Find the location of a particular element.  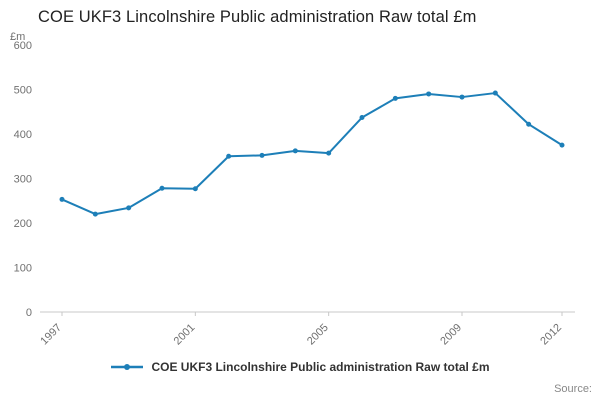

x-tick-label: 2009 is located at coordinates (451, 335).